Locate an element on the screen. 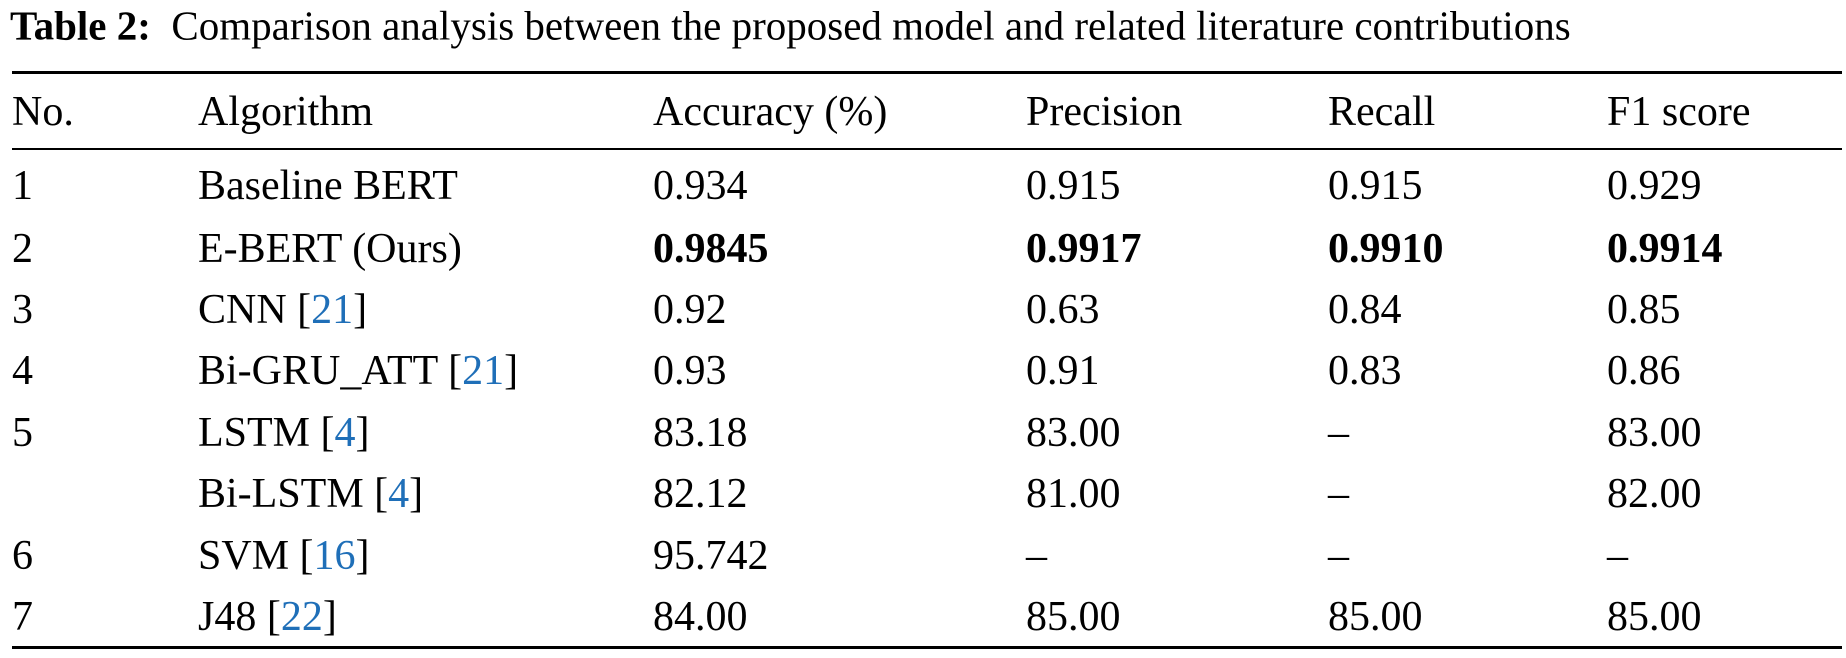 Image resolution: width=1846 pixels, height=658 pixels. cell: 5 is located at coordinates (22, 433).